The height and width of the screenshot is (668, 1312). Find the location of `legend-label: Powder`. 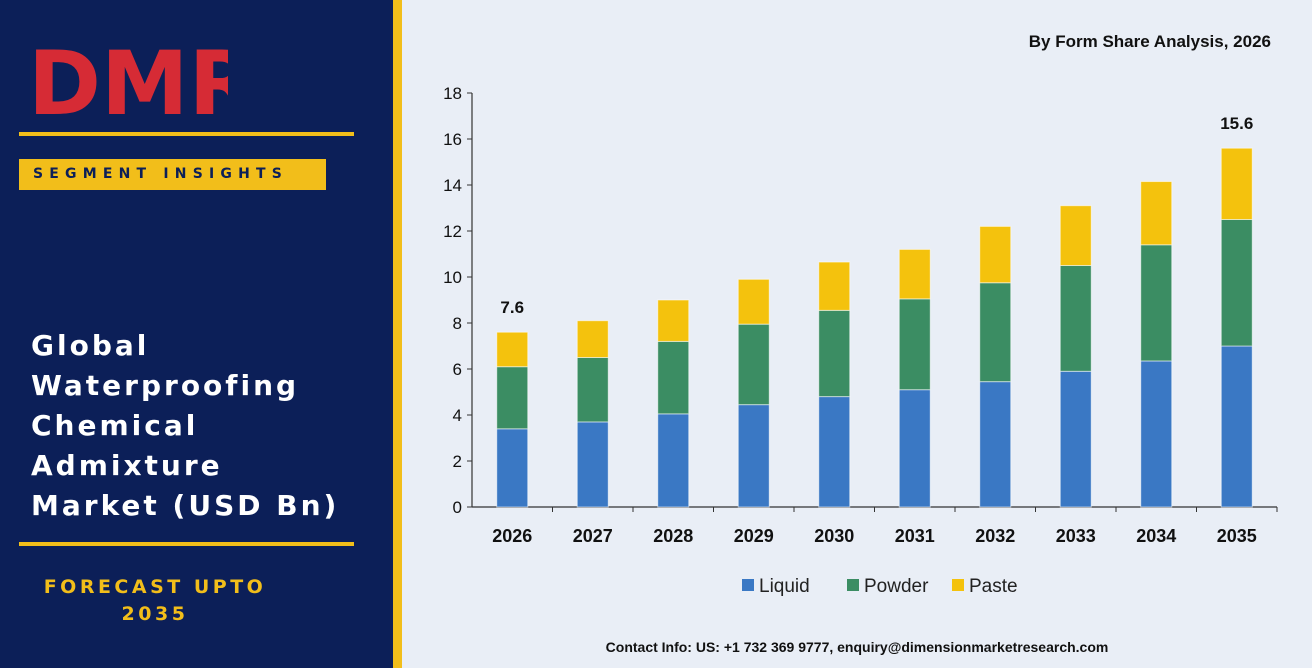

legend-label: Powder is located at coordinates (896, 586).